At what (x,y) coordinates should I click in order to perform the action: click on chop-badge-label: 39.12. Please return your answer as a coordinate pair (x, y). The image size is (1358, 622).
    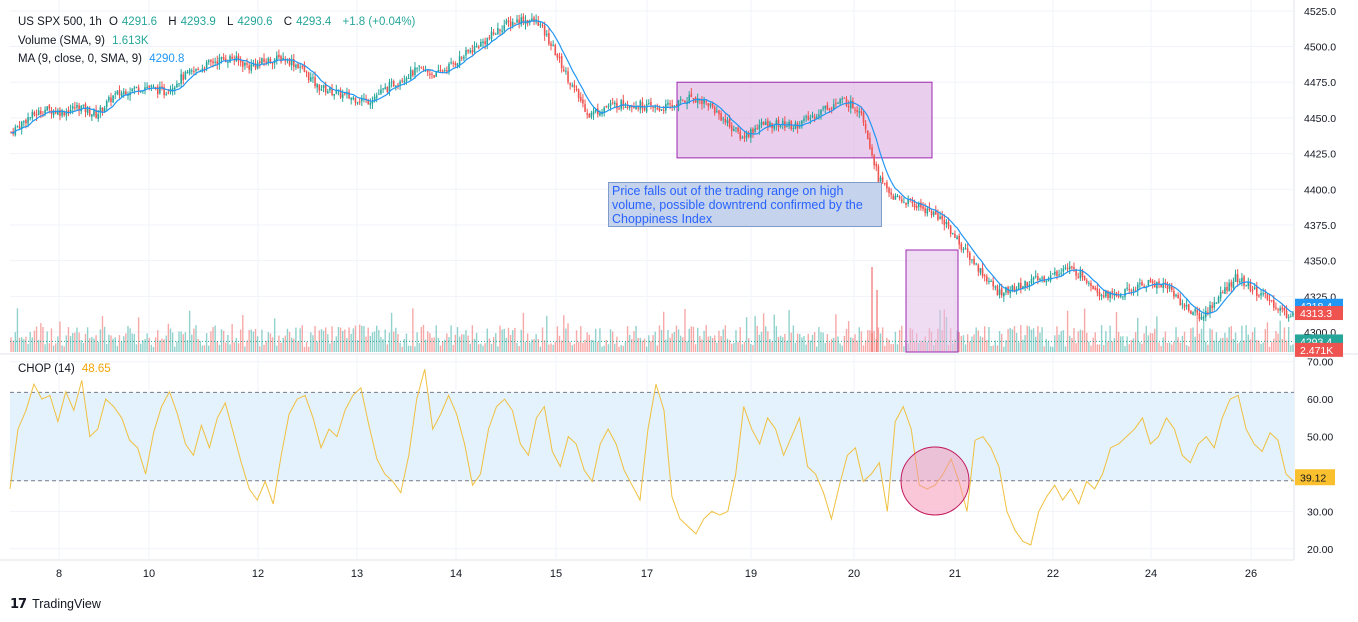
    Looking at the image, I should click on (1313, 478).